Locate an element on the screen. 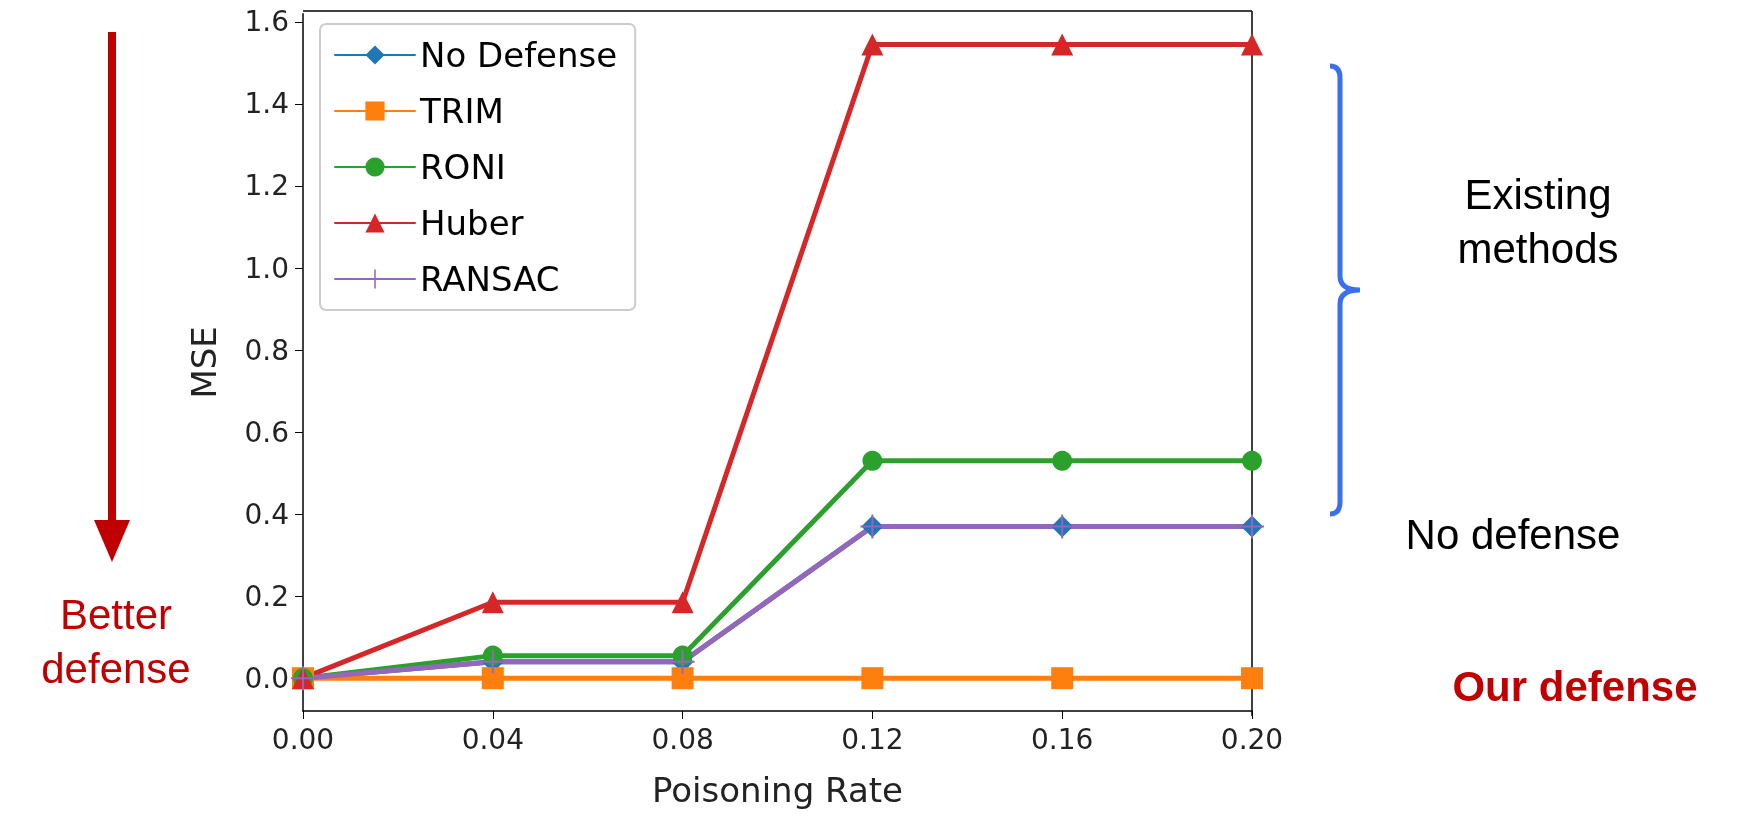  legend-label: TRIM is located at coordinates (461, 111).